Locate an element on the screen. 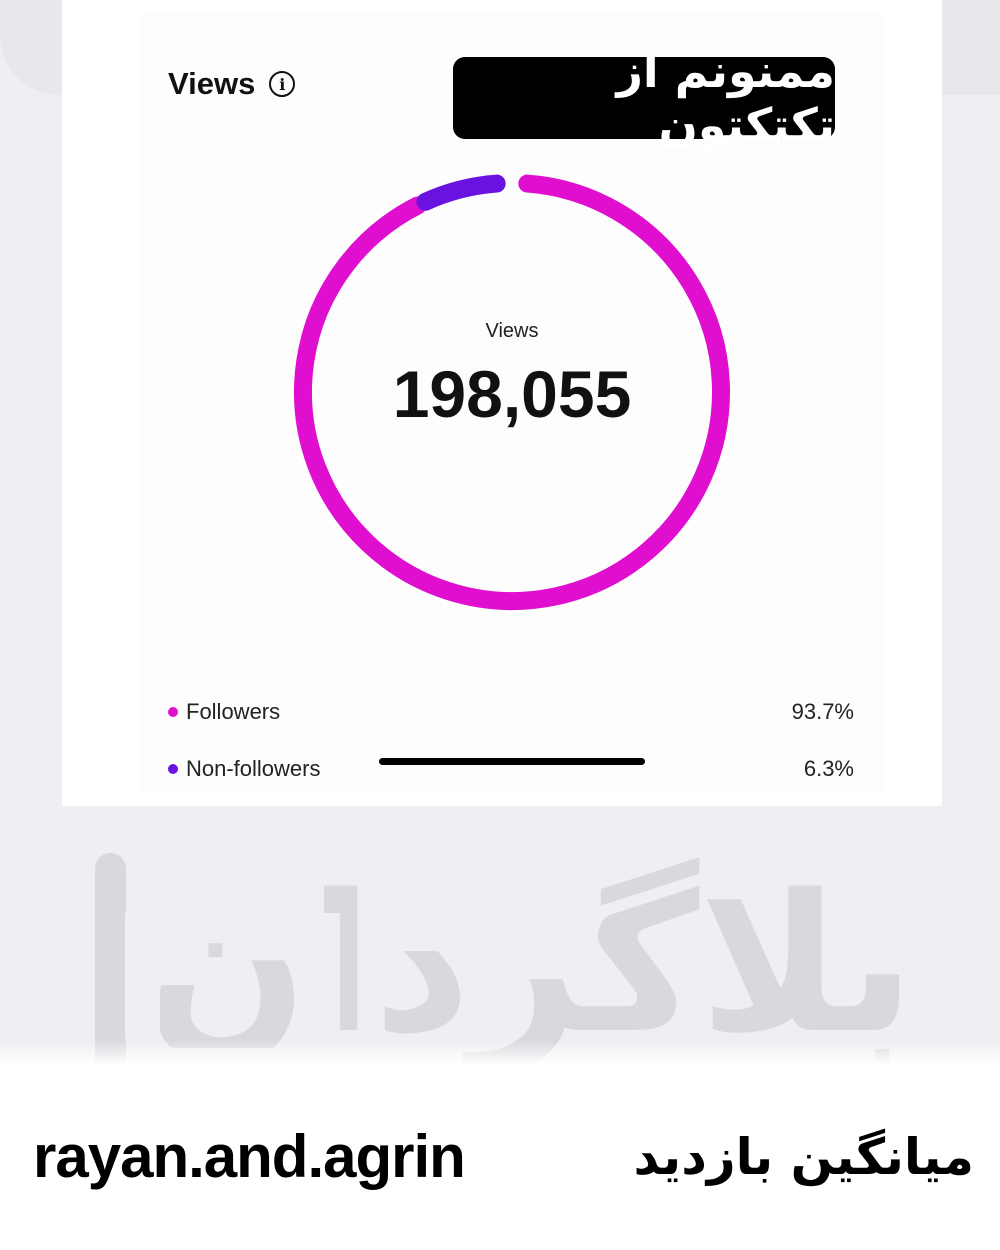 The height and width of the screenshot is (1250, 1000). legend-followers: Followers is located at coordinates (224, 712).